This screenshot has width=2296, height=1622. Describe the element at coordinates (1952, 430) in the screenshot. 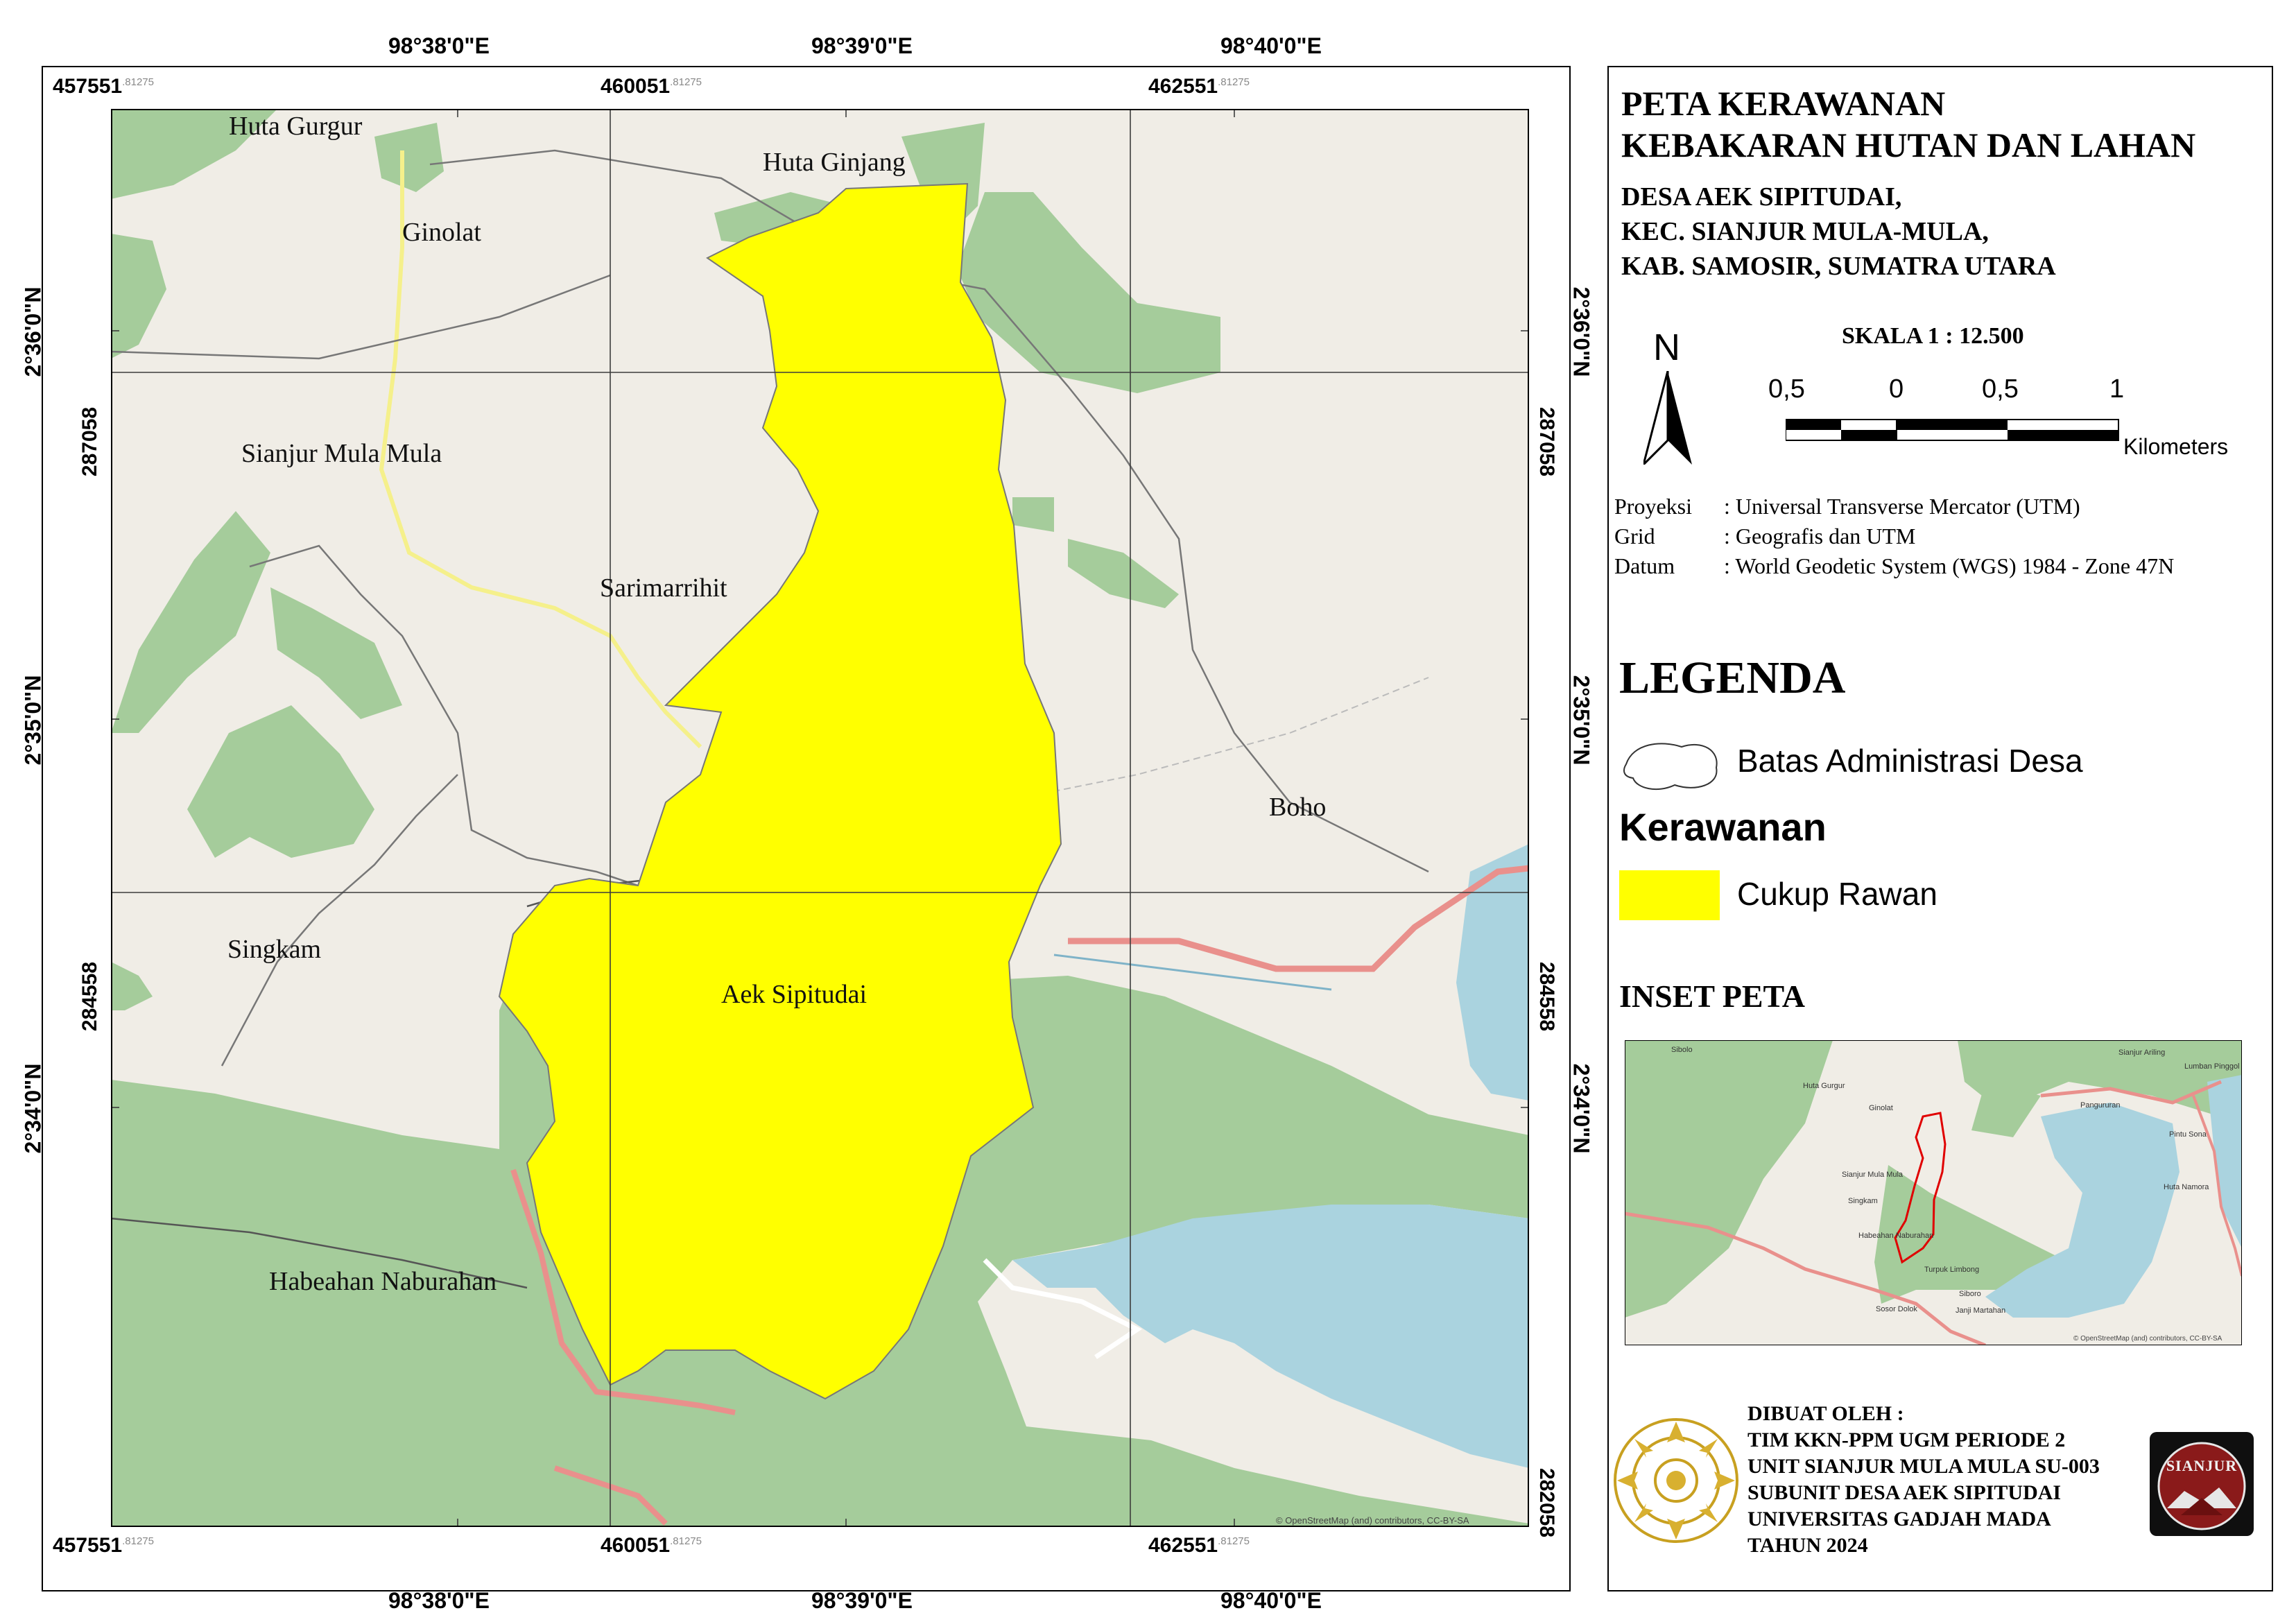

I see `scale-bar` at that location.